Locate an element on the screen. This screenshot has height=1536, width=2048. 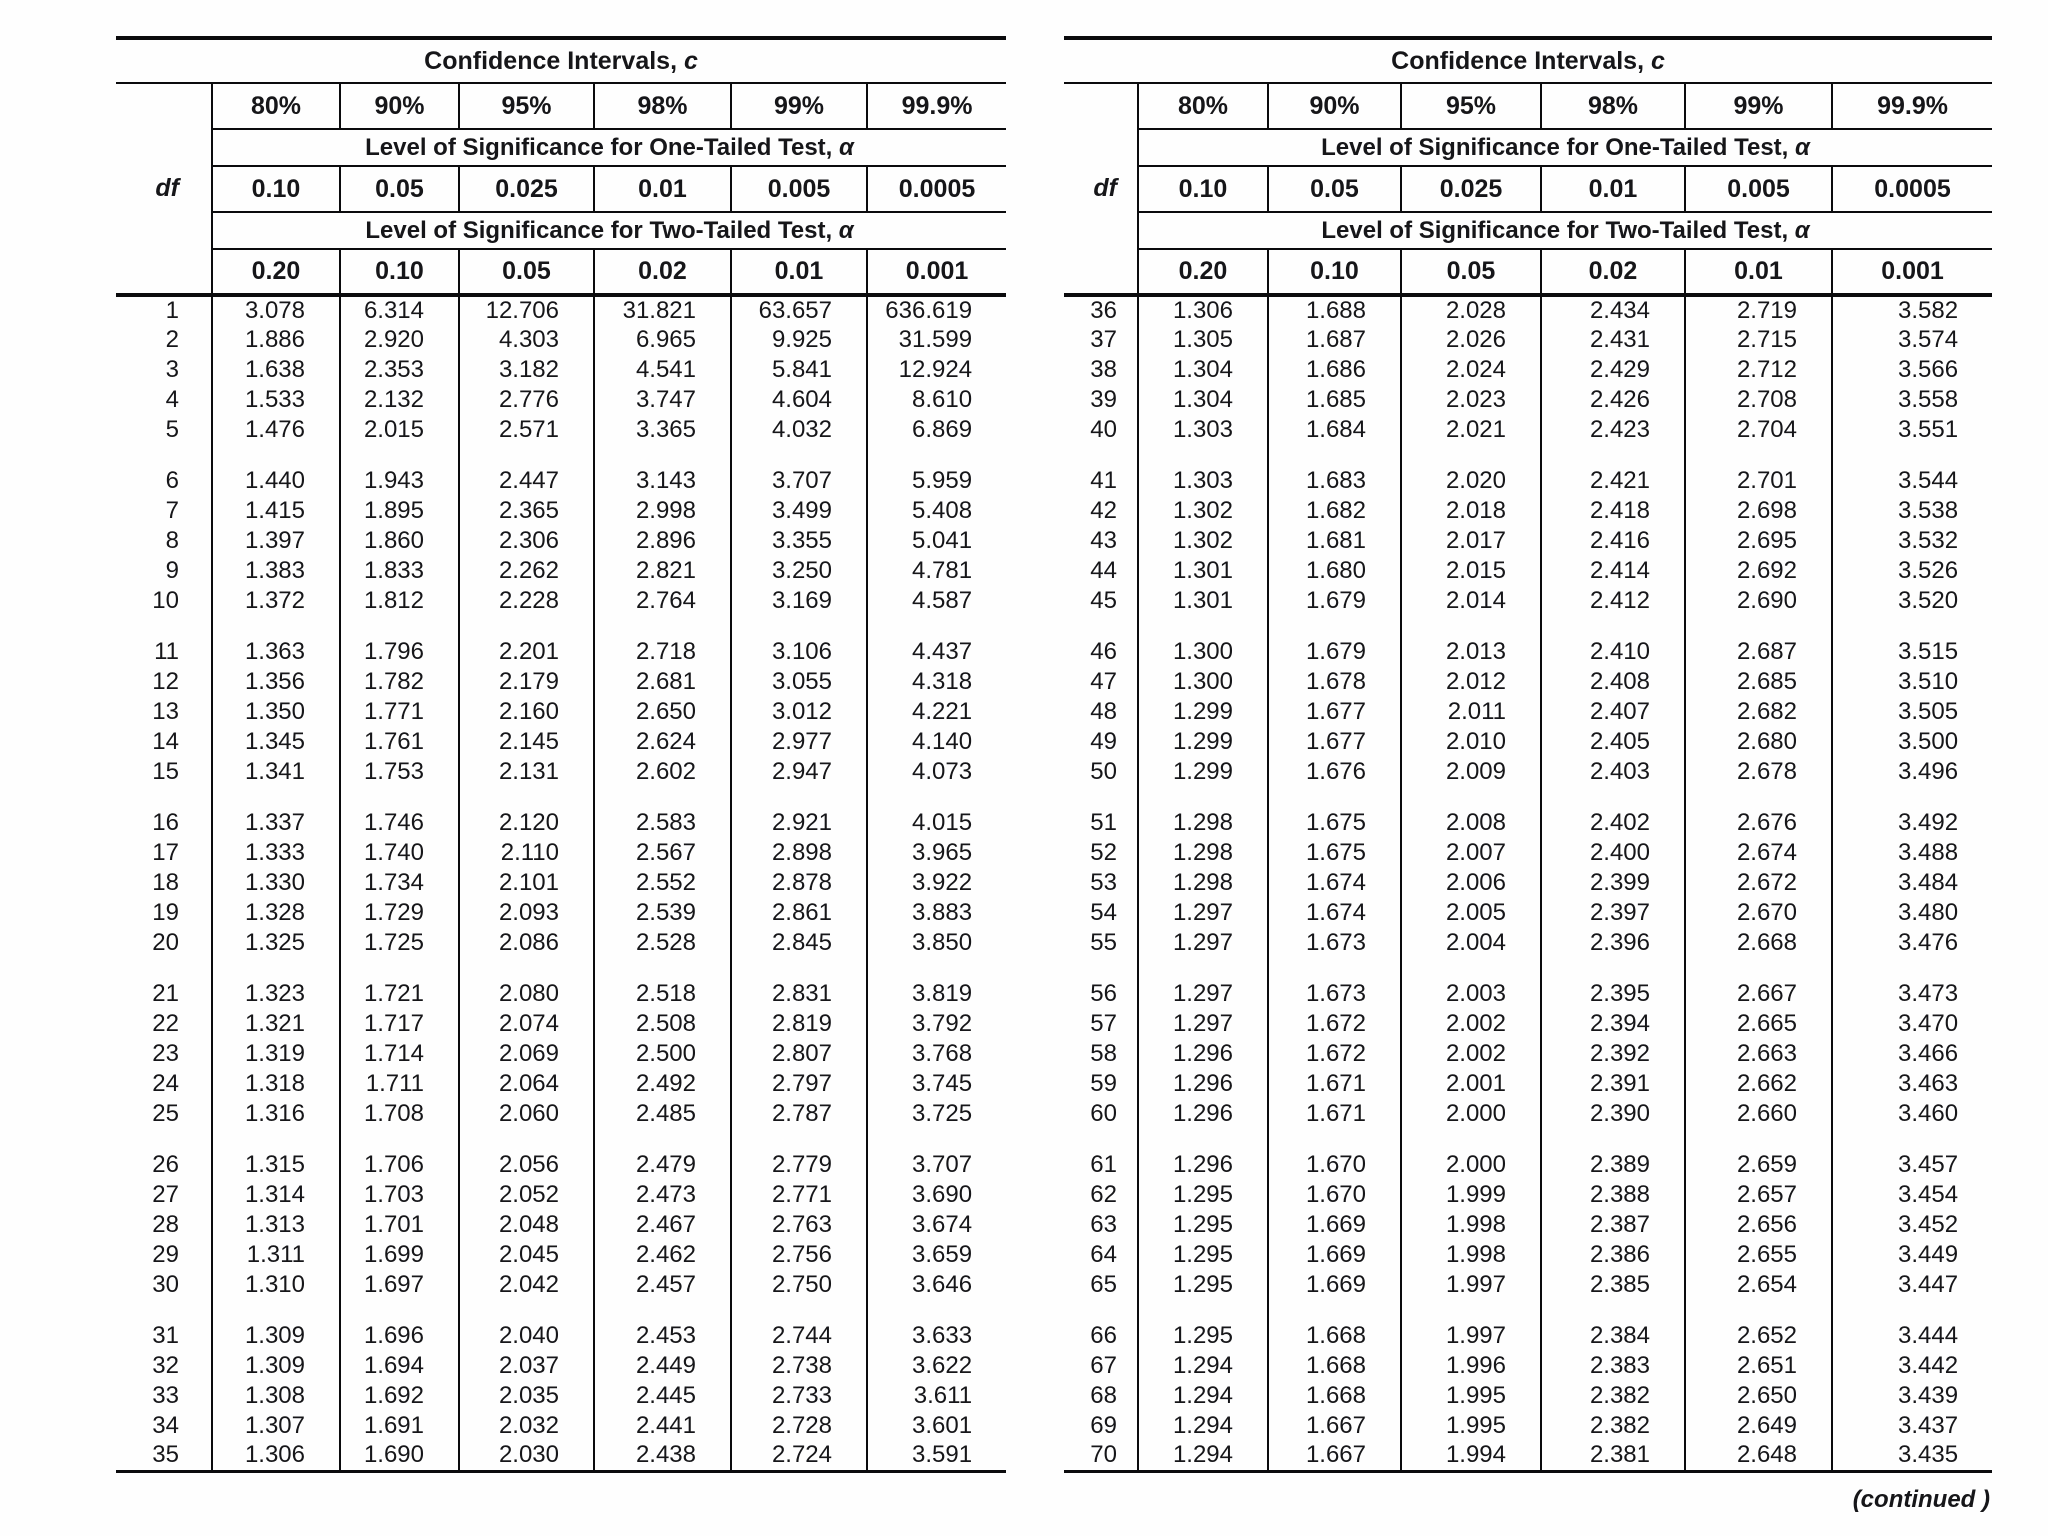
t-value-cell: 2.412 is located at coordinates (1613, 601).